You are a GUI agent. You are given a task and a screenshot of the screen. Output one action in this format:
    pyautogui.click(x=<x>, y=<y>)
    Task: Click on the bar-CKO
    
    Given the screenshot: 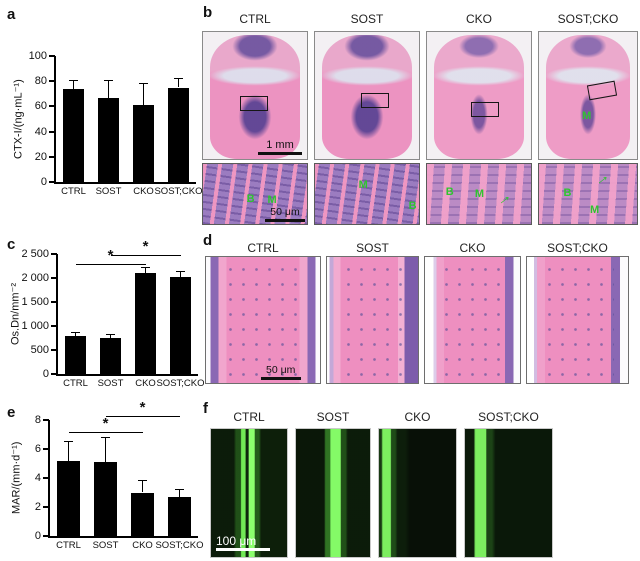 What is the action you would take?
    pyautogui.click(x=142, y=514)
    